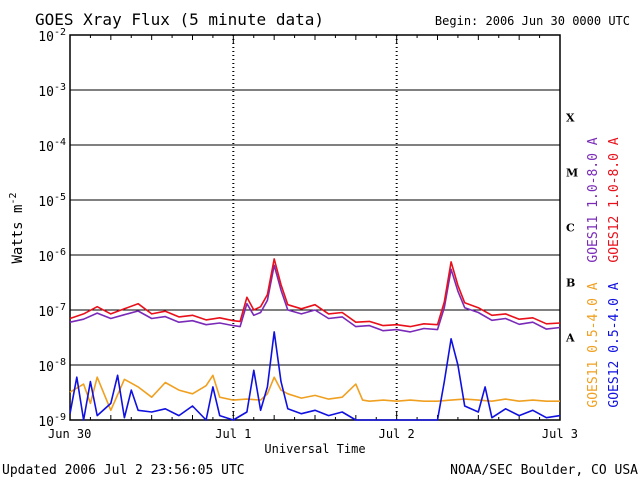  What do you see at coordinates (60, 142) in the screenshot?
I see `y-tick-exponent: -4` at bounding box center [60, 142].